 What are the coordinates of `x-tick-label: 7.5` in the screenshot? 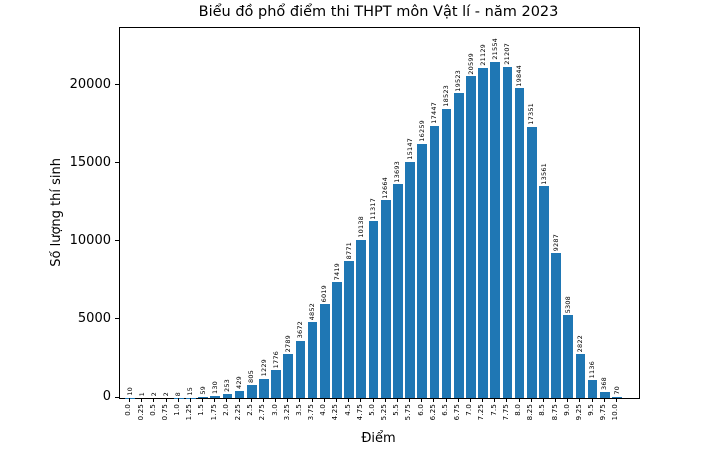 It's located at (493, 410).